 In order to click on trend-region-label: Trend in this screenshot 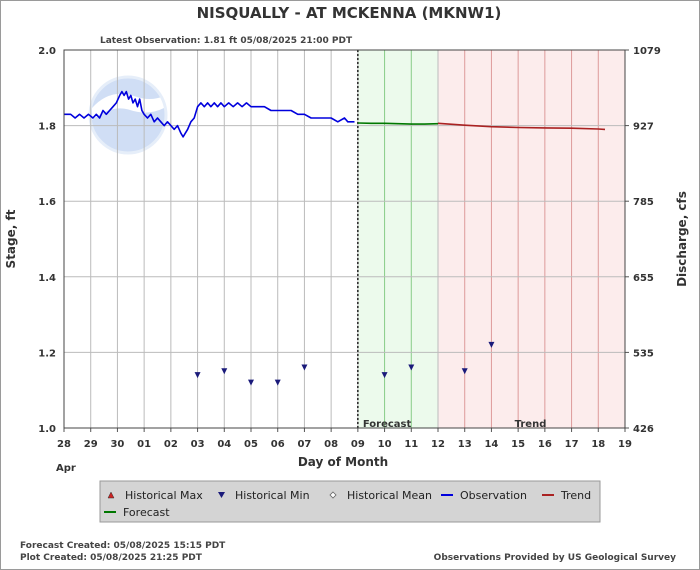, I will do `click(531, 424)`.